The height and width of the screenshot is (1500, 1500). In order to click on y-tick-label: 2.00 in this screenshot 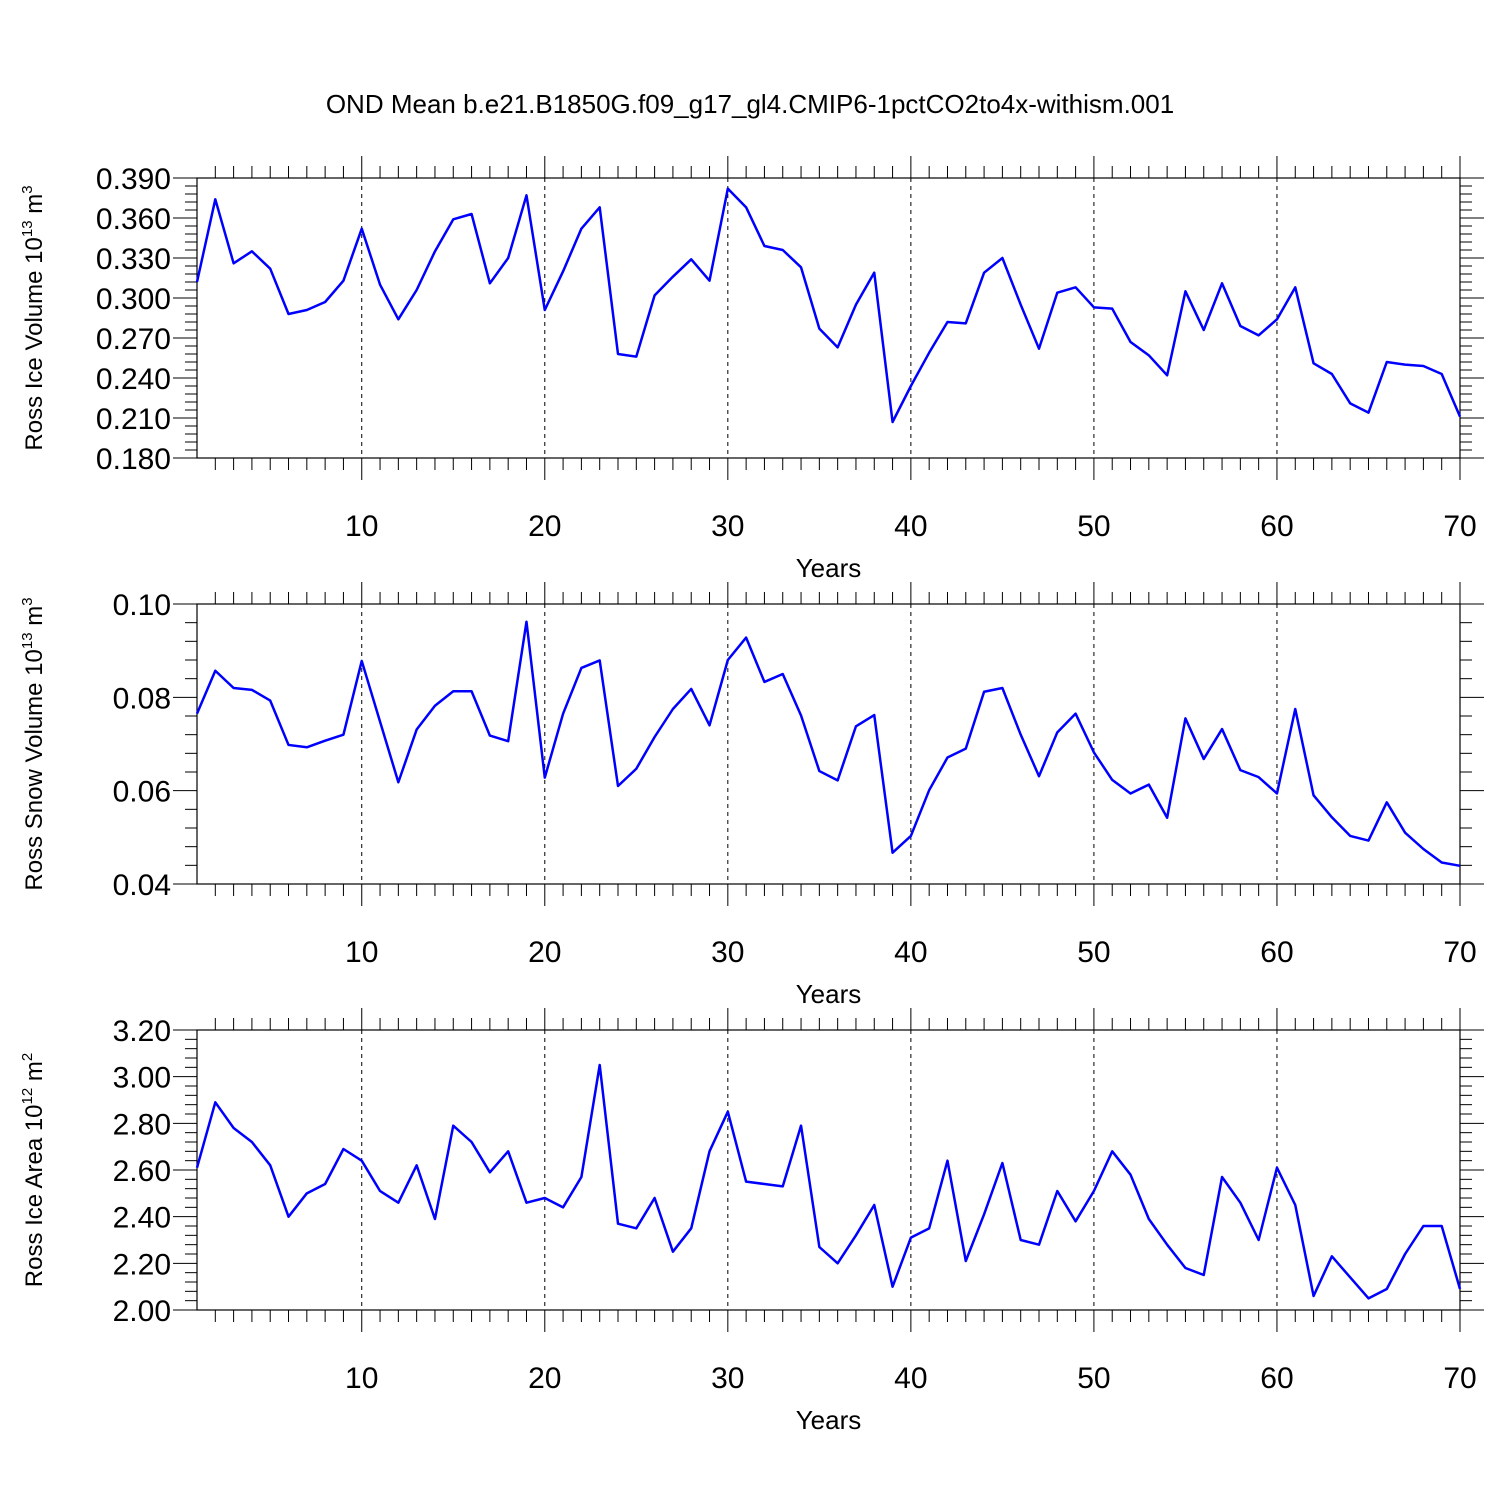, I will do `click(142, 1311)`.